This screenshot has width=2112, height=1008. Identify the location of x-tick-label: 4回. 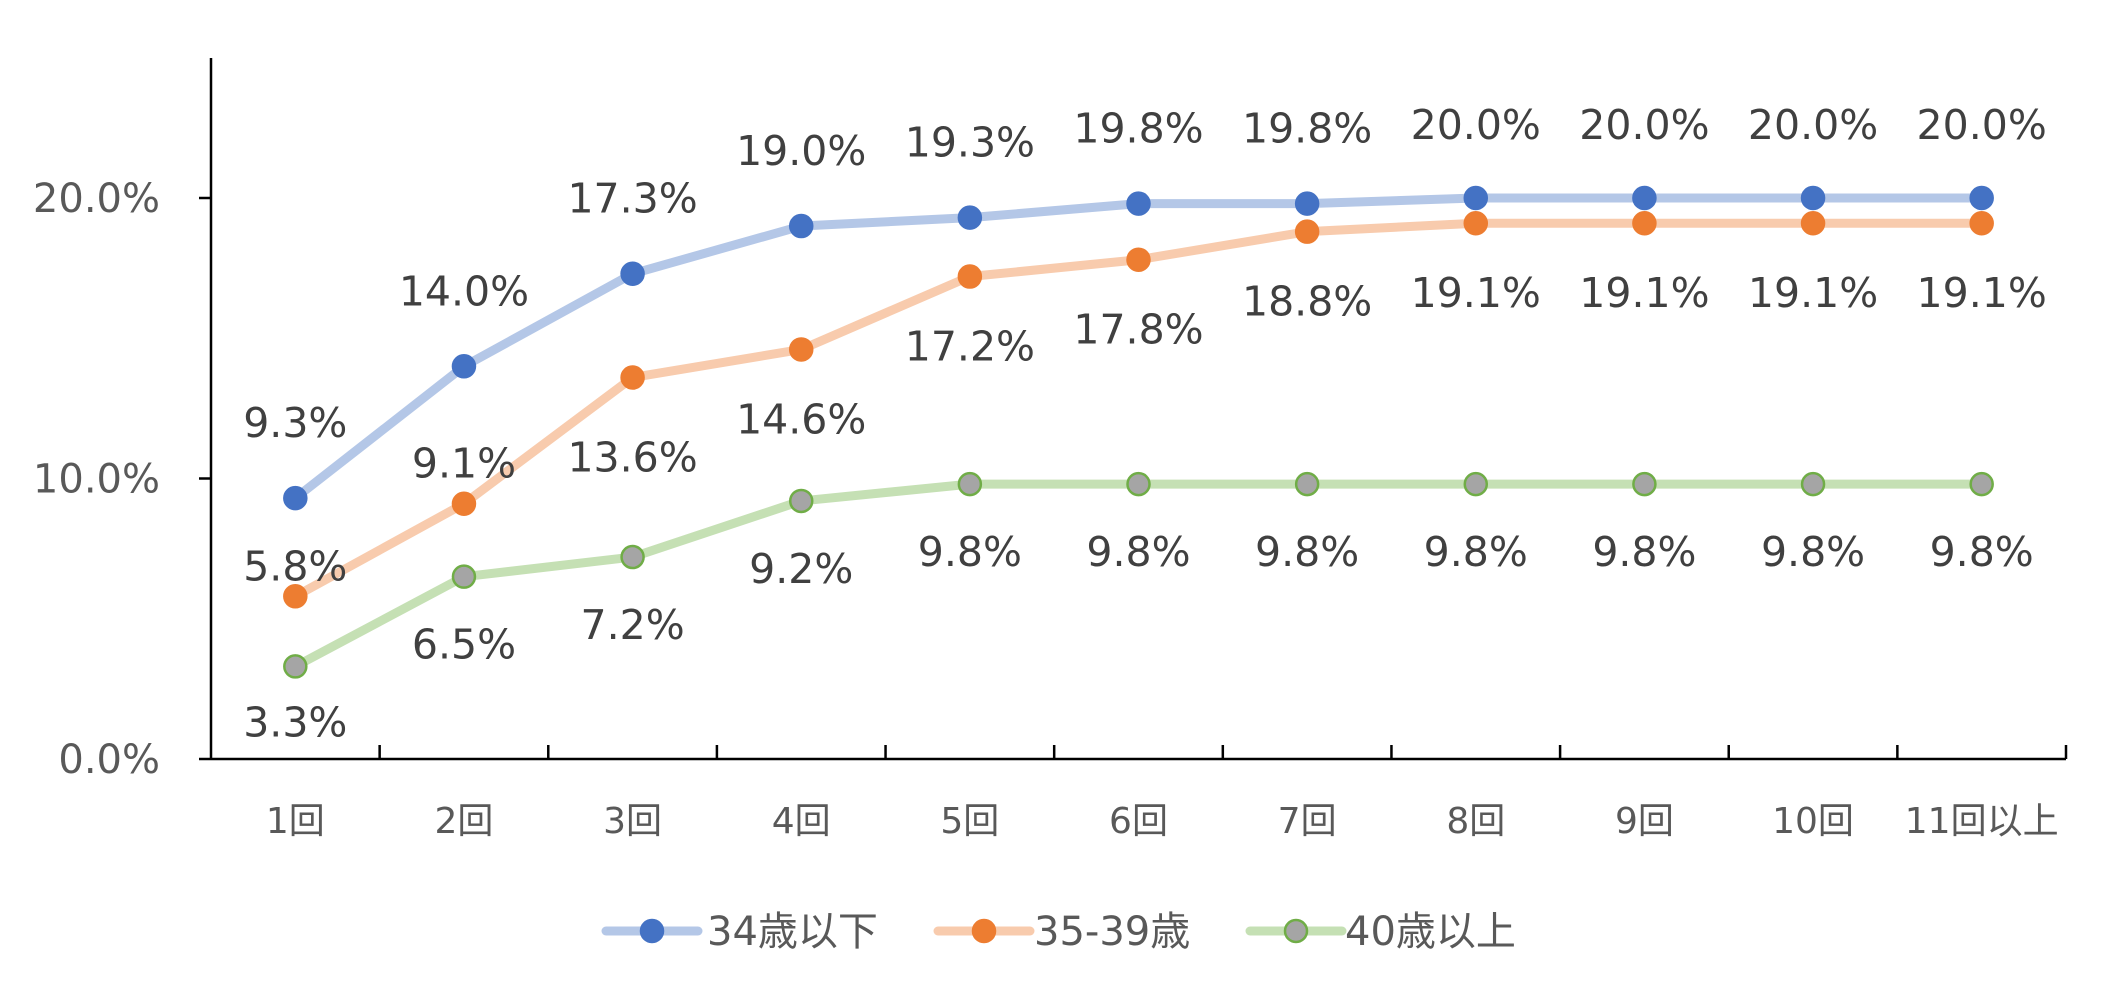
(801, 821).